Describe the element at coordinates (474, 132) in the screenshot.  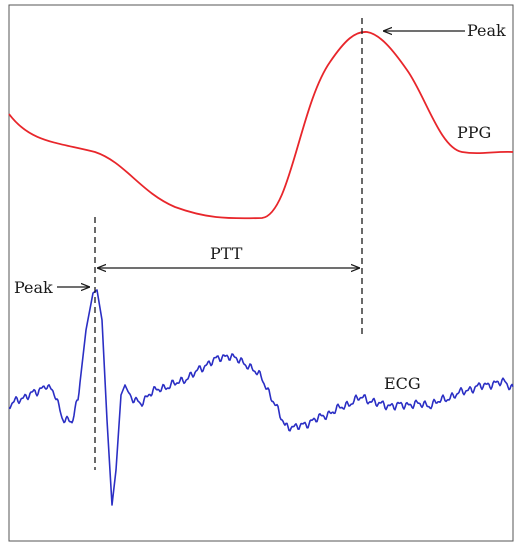
I see `ppg-label: PPG` at that location.